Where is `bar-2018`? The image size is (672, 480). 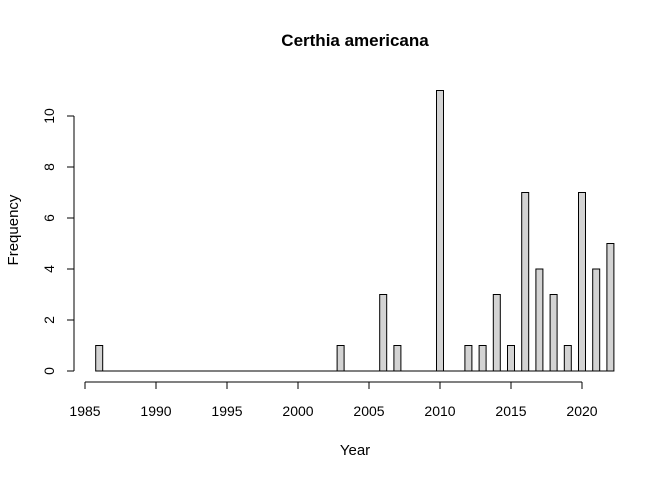 bar-2018 is located at coordinates (553, 333).